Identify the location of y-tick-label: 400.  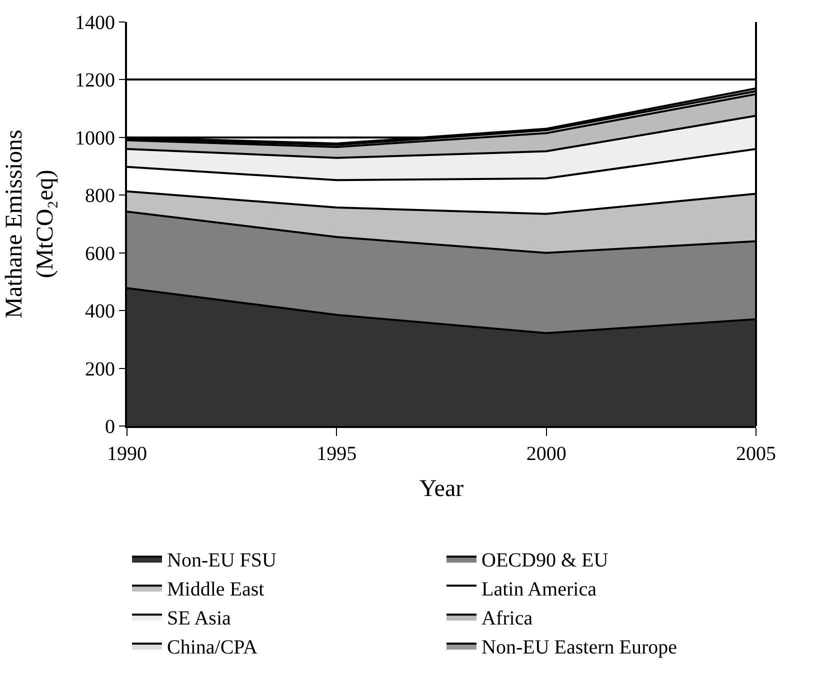
(100, 311).